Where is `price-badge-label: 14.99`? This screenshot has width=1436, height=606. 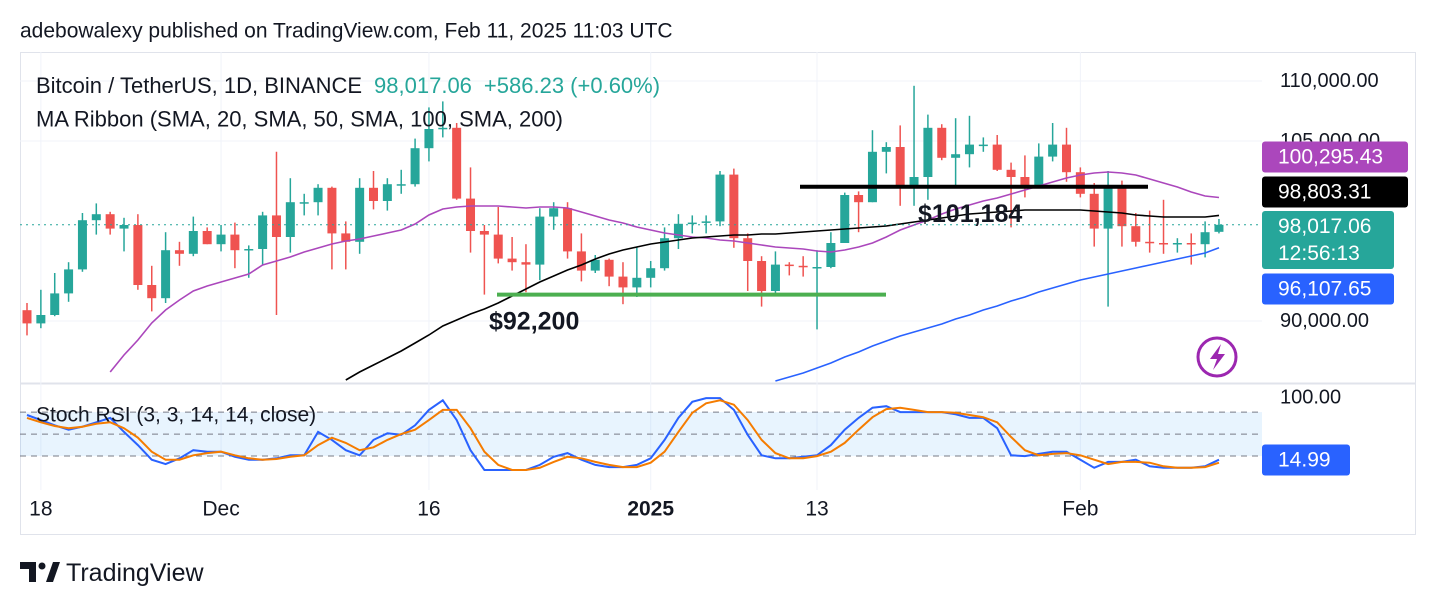 price-badge-label: 14.99 is located at coordinates (1304, 460).